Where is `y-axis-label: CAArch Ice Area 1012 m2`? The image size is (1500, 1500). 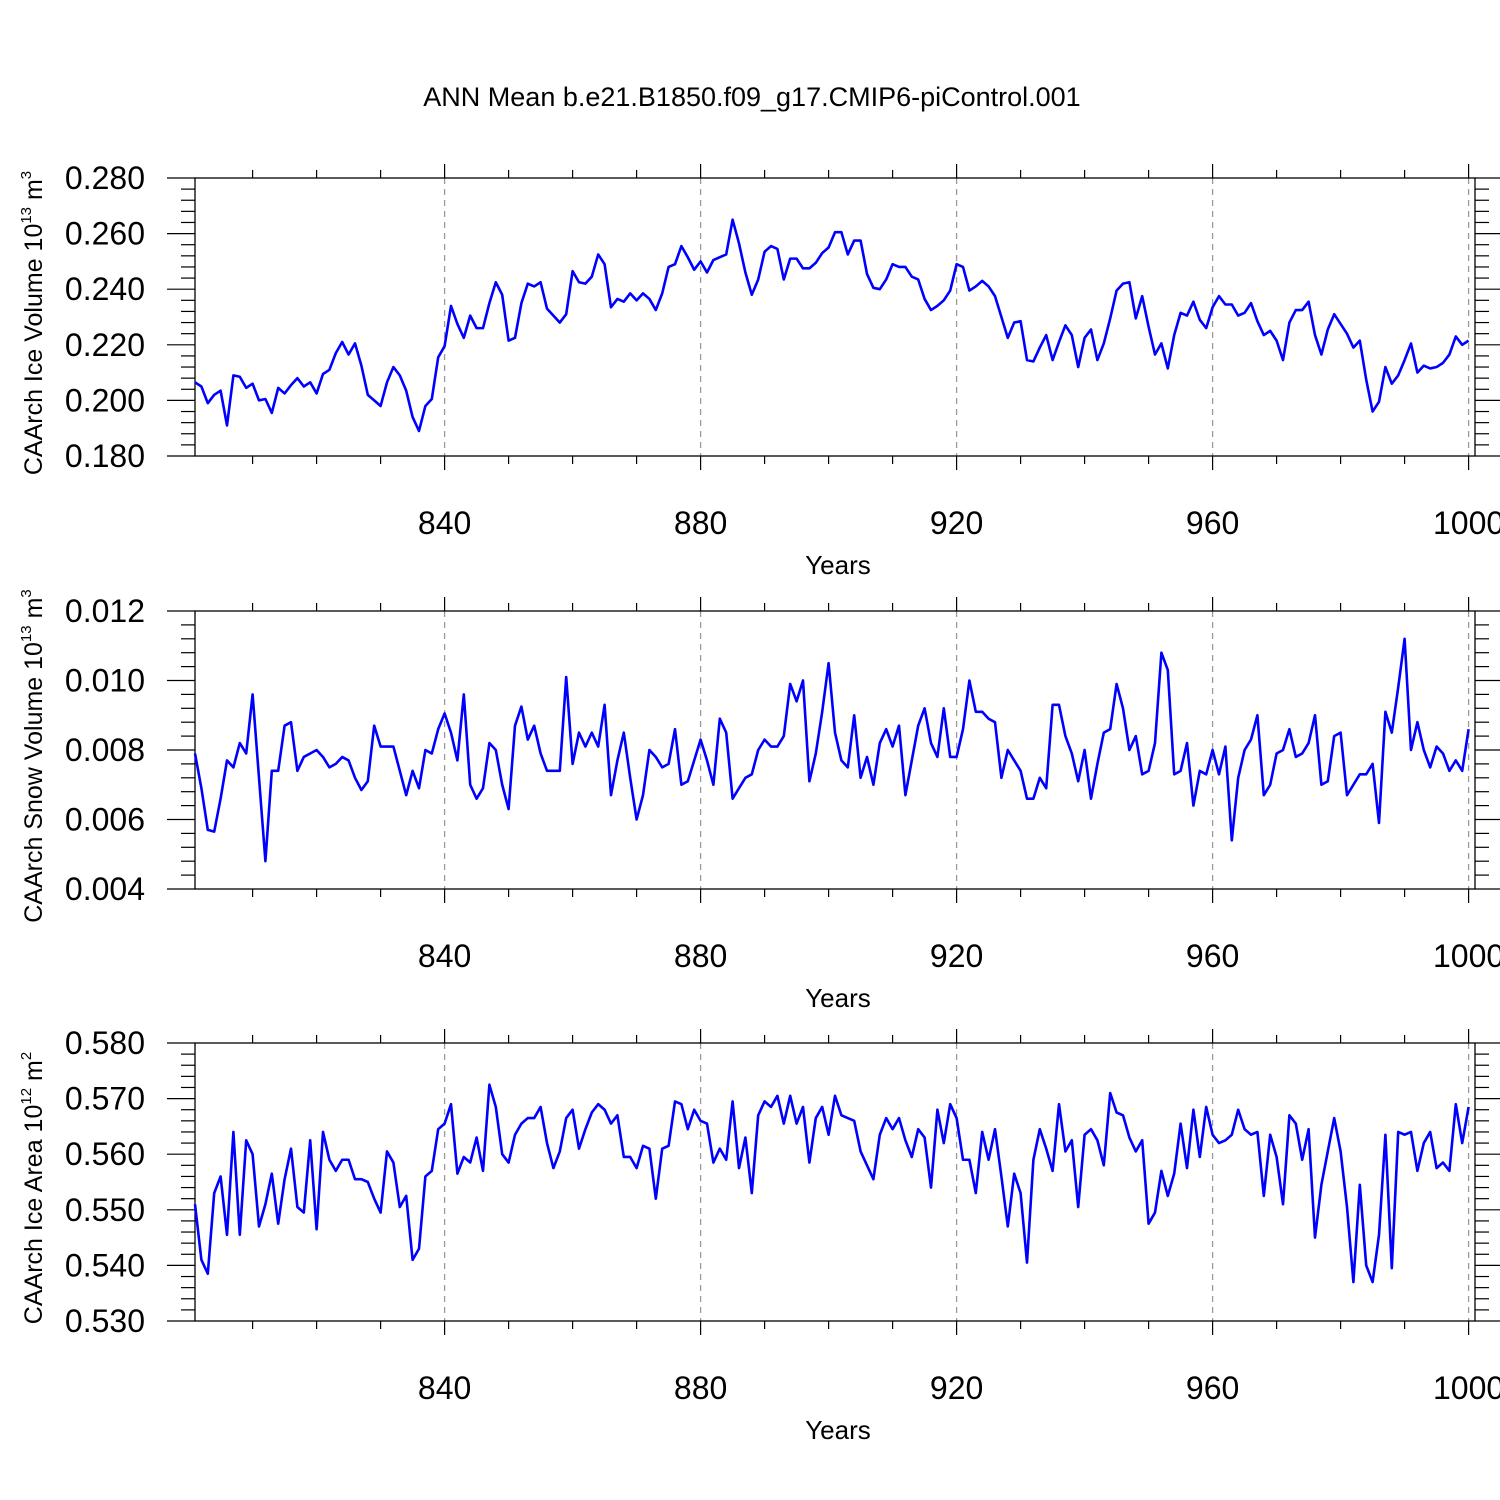 y-axis-label: CAArch Ice Area 1012 m2 is located at coordinates (33, 1188).